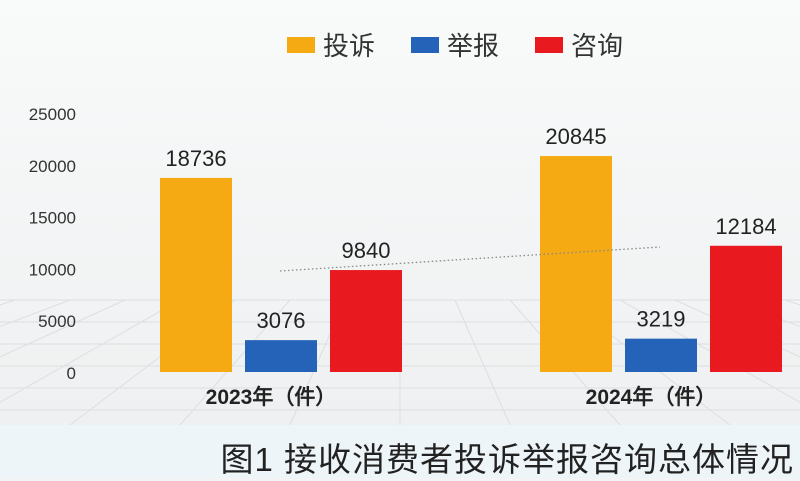 The width and height of the screenshot is (800, 481). I want to click on y-tick-label: 5000, so click(57, 321).